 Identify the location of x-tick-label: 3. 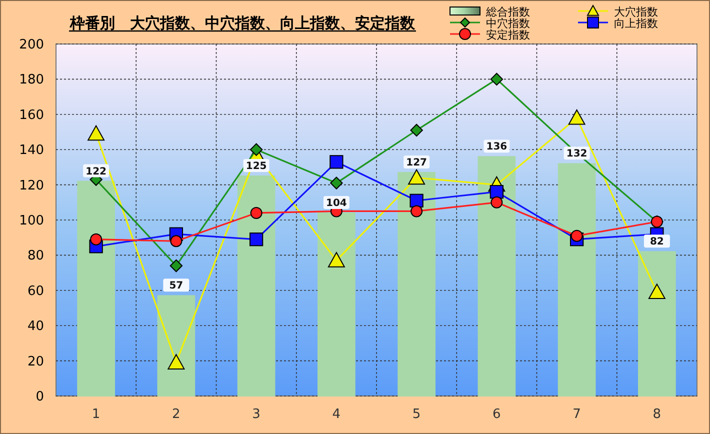
(256, 414).